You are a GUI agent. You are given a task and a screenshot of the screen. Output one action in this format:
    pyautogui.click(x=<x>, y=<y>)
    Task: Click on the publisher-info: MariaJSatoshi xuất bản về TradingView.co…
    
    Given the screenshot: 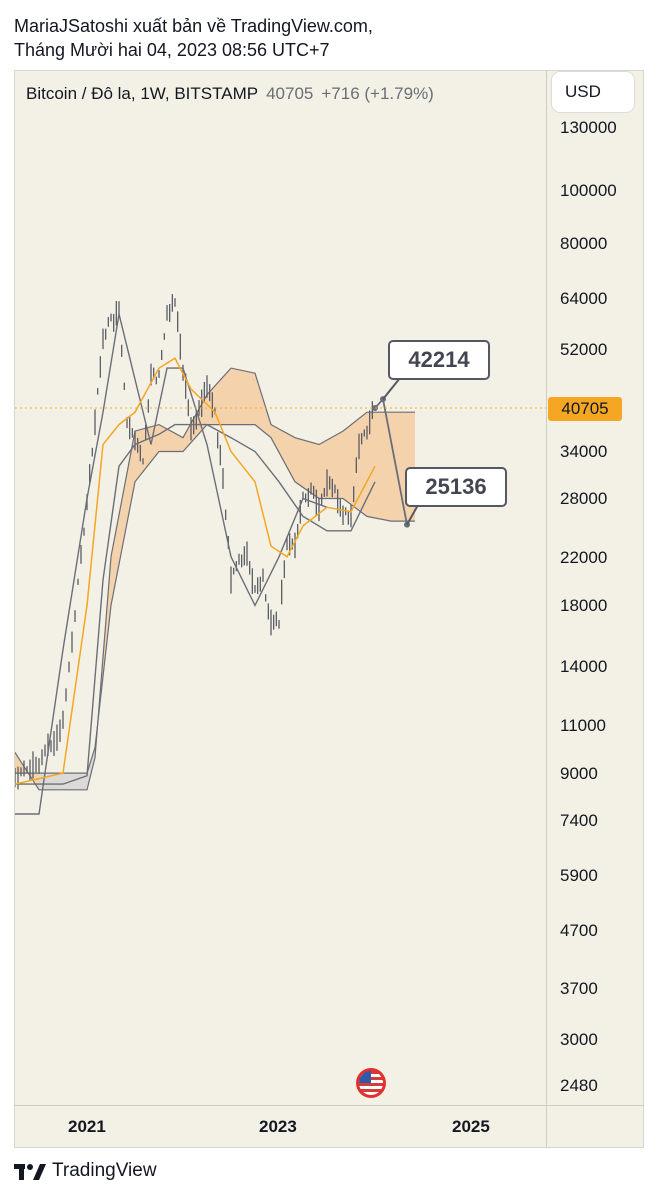 What is the action you would take?
    pyautogui.click(x=193, y=38)
    